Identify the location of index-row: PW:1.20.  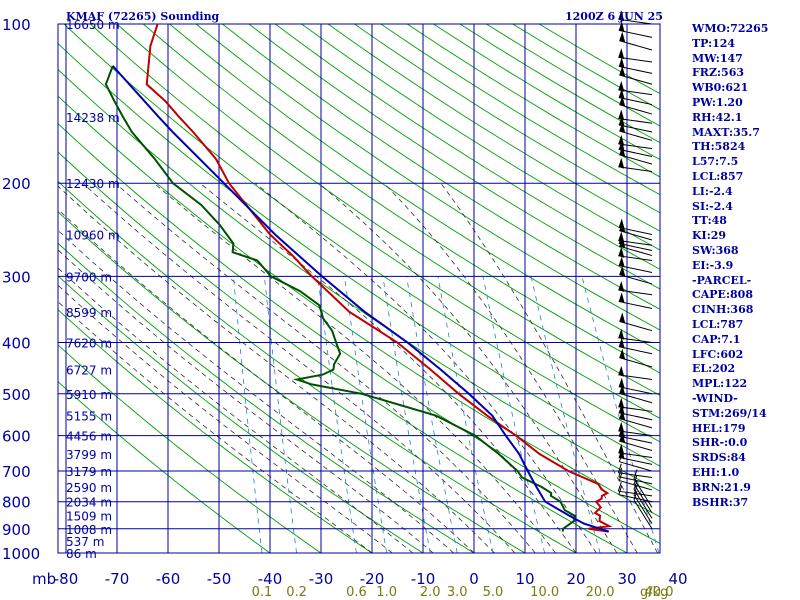
(717, 102).